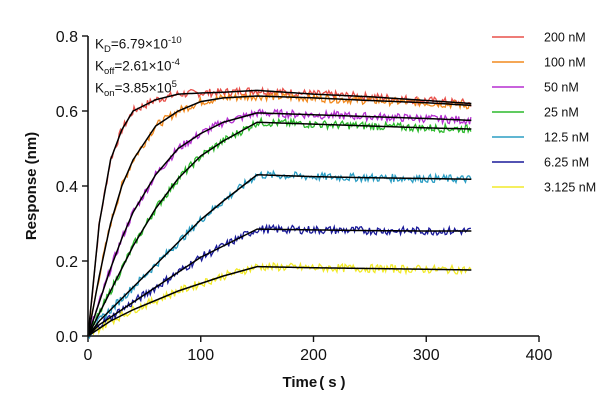 This screenshot has height=412, width=615. I want to click on y-axis-title: Response (nm), so click(31, 186).